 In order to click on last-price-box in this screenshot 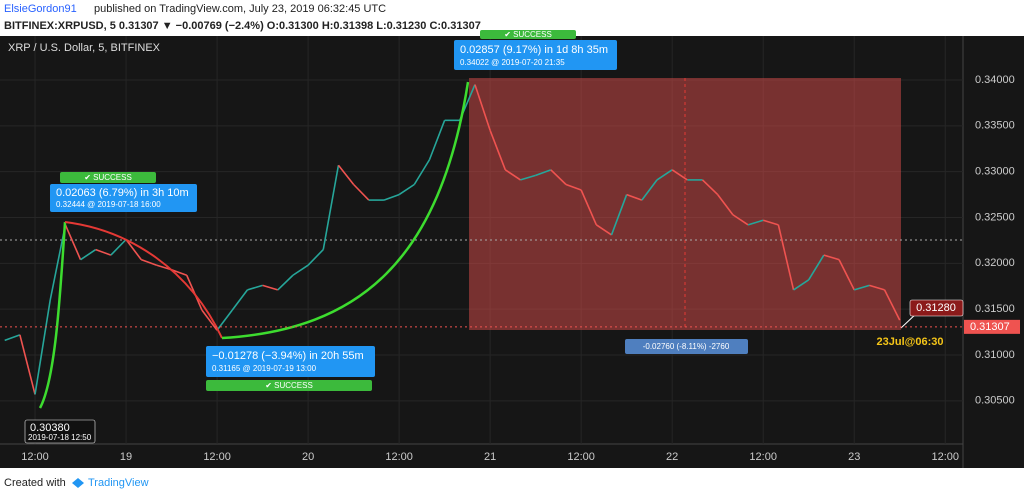, I will do `click(992, 326)`.